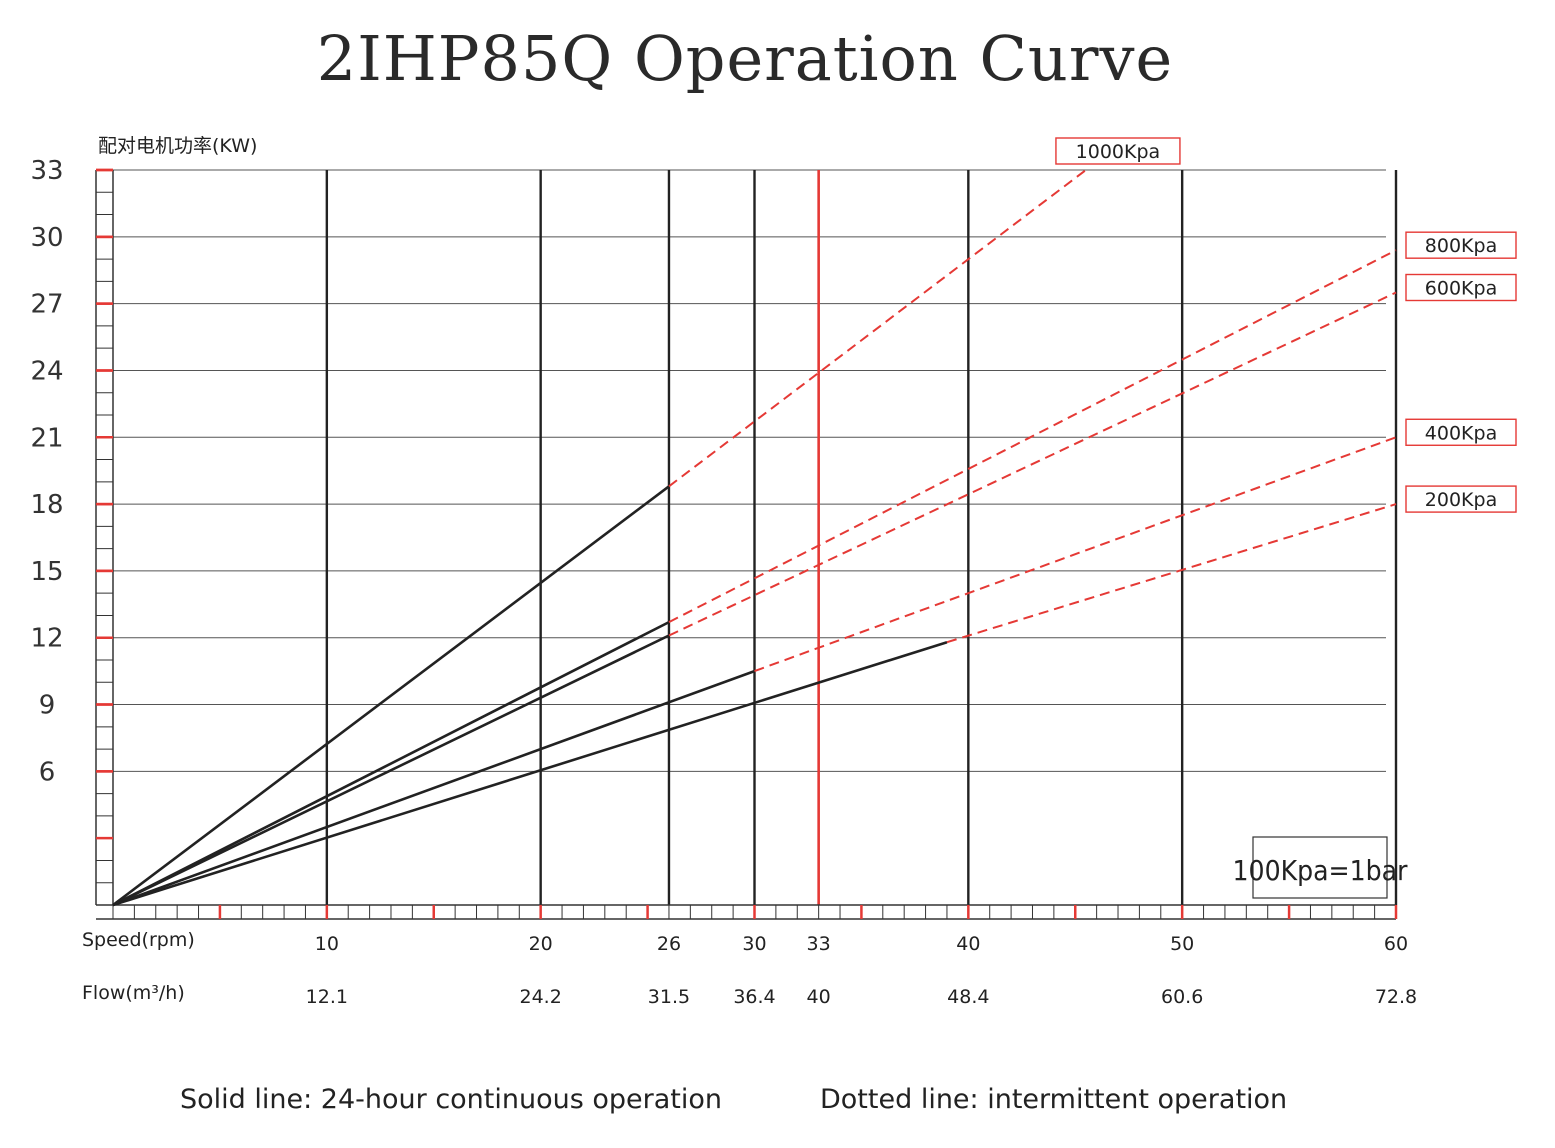  I want to click on series-solid-200Kpa, so click(530, 773).